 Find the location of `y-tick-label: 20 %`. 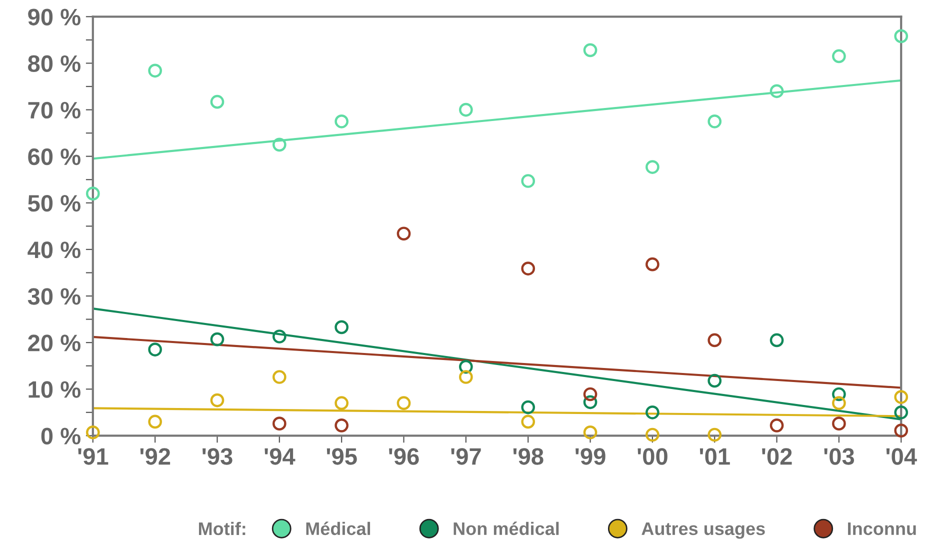

y-tick-label: 20 % is located at coordinates (54, 343).